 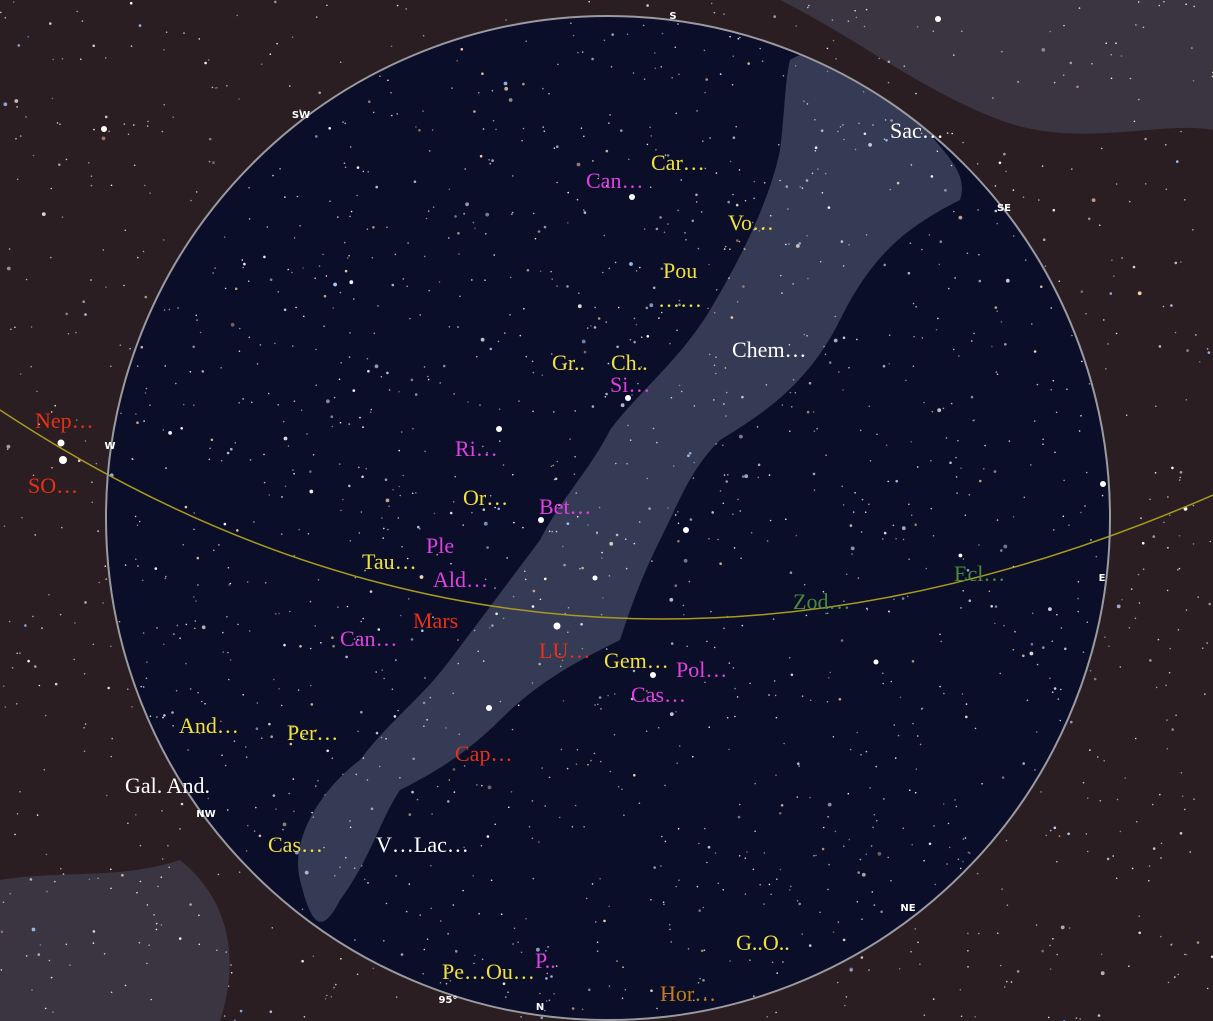 I want to click on moon-marker, so click(x=557, y=626).